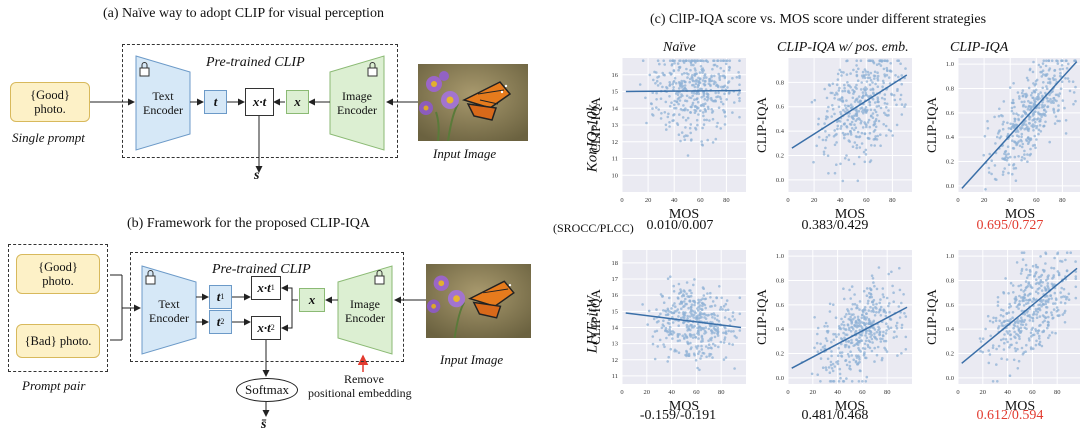 The height and width of the screenshot is (441, 1080). Describe the element at coordinates (615, 175) in the screenshot. I see `y-tick-label: 10` at that location.